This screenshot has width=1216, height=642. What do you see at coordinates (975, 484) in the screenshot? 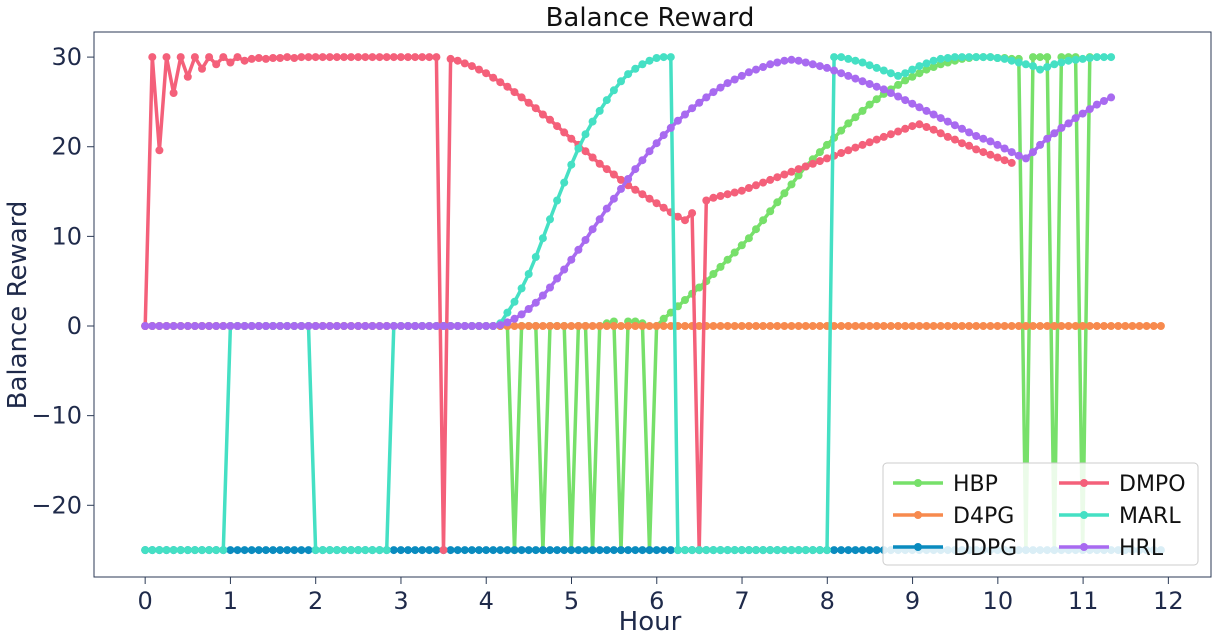
I see `legend-label-hbp: HBP` at bounding box center [975, 484].